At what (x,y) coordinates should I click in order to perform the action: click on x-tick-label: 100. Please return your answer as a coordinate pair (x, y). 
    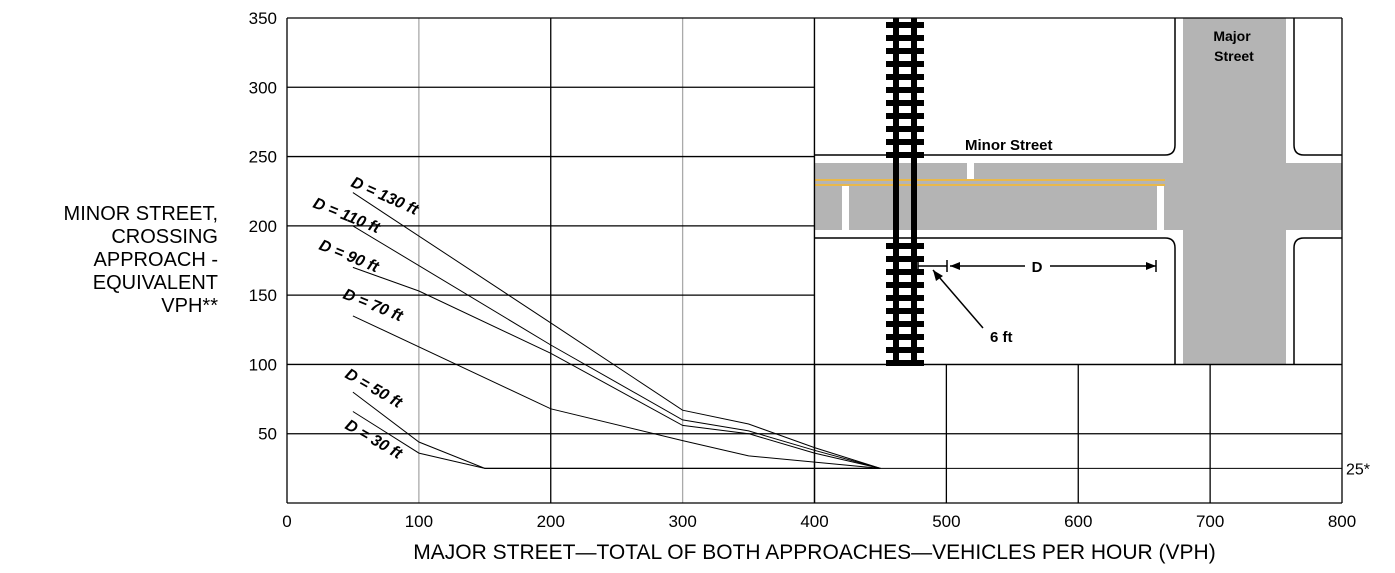
    Looking at the image, I should click on (419, 521).